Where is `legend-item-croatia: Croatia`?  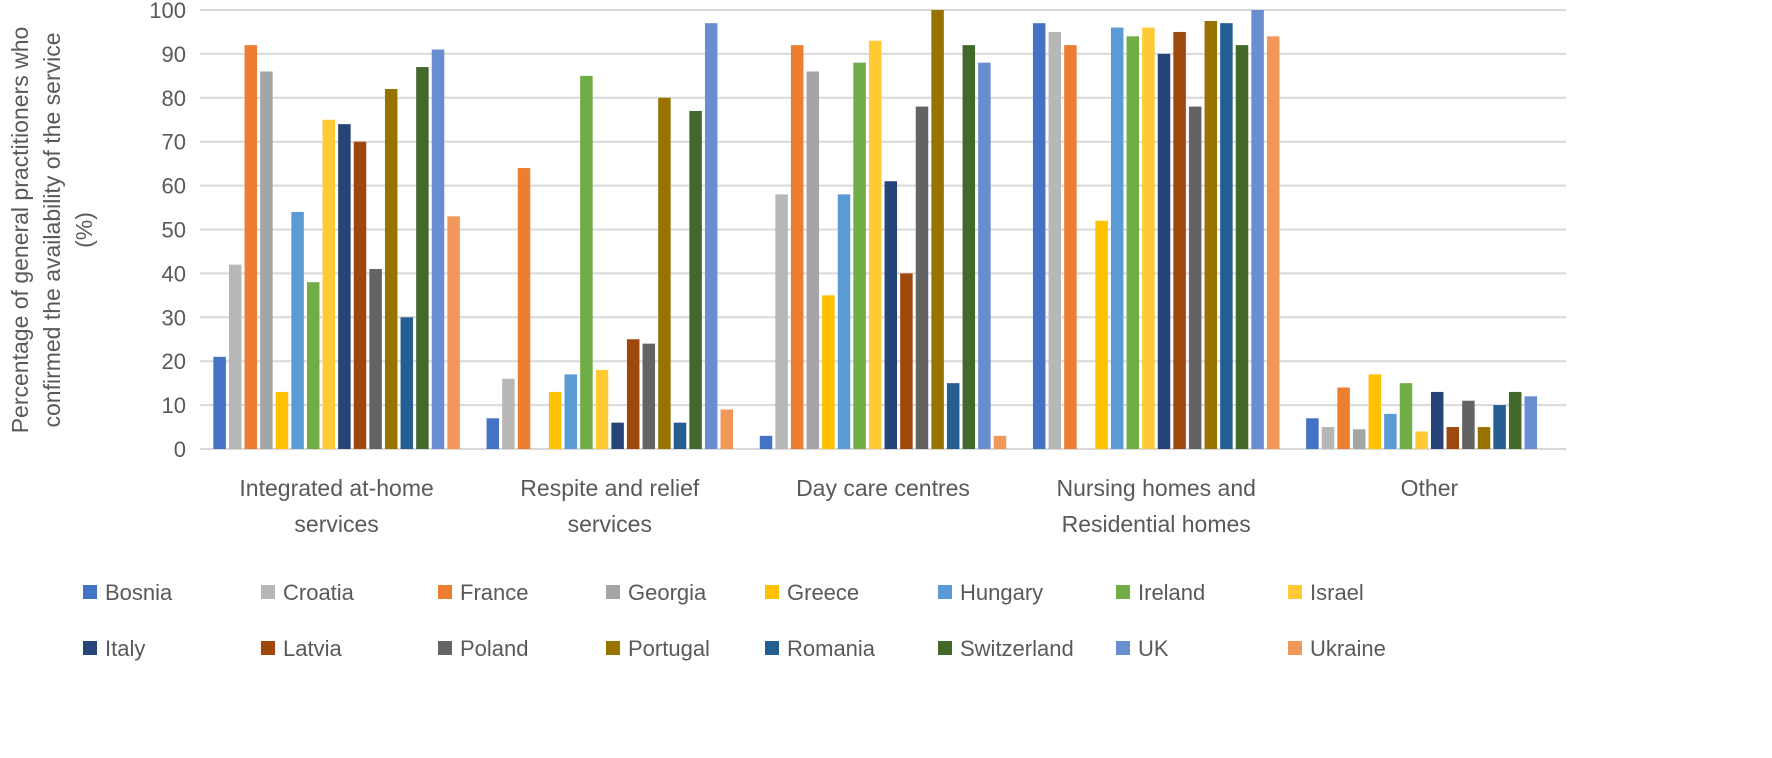
legend-item-croatia: Croatia is located at coordinates (308, 592).